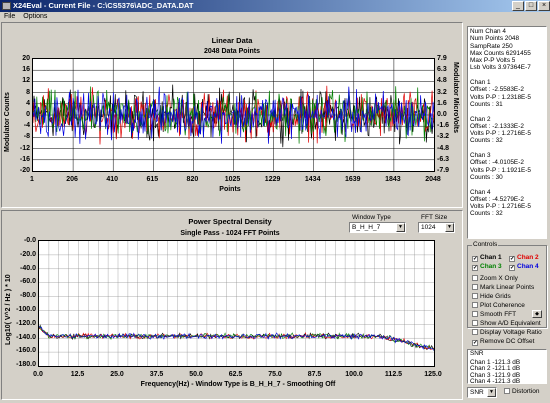 The image size is (550, 403). What do you see at coordinates (518, 6) in the screenshot?
I see `minimize-button: _` at bounding box center [518, 6].